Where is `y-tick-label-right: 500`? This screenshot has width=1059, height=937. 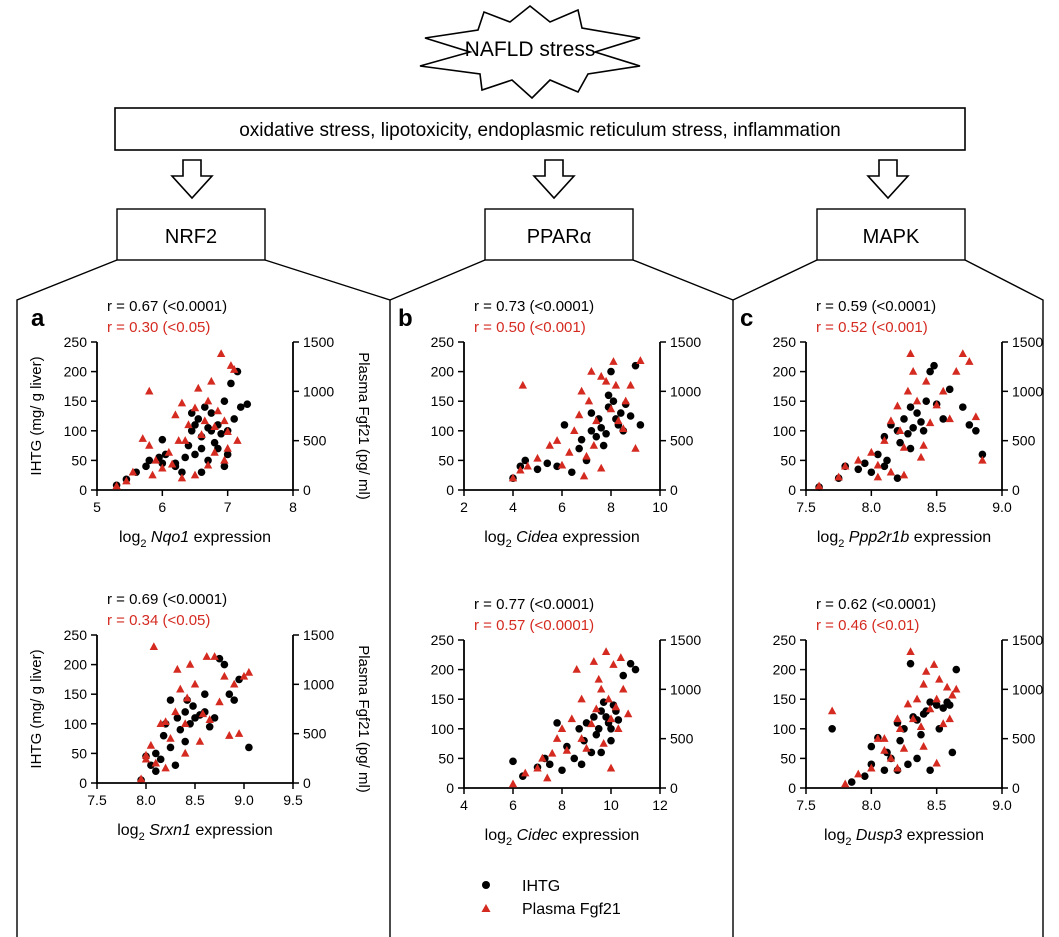 y-tick-label-right: 500 is located at coordinates (1024, 739).